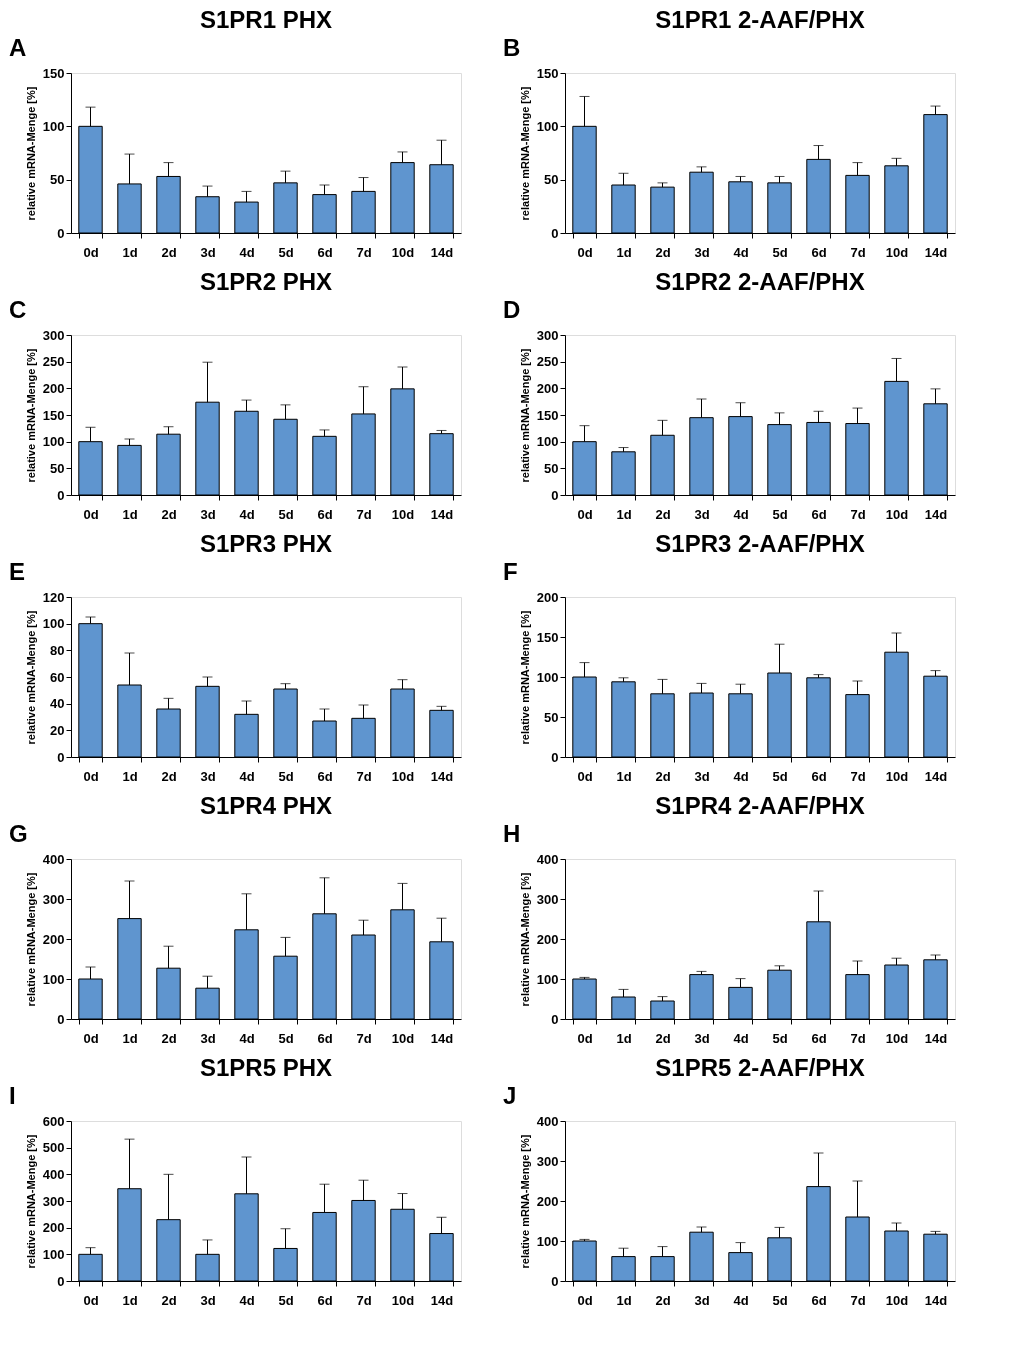  I want to click on text: C, so click(18, 309).